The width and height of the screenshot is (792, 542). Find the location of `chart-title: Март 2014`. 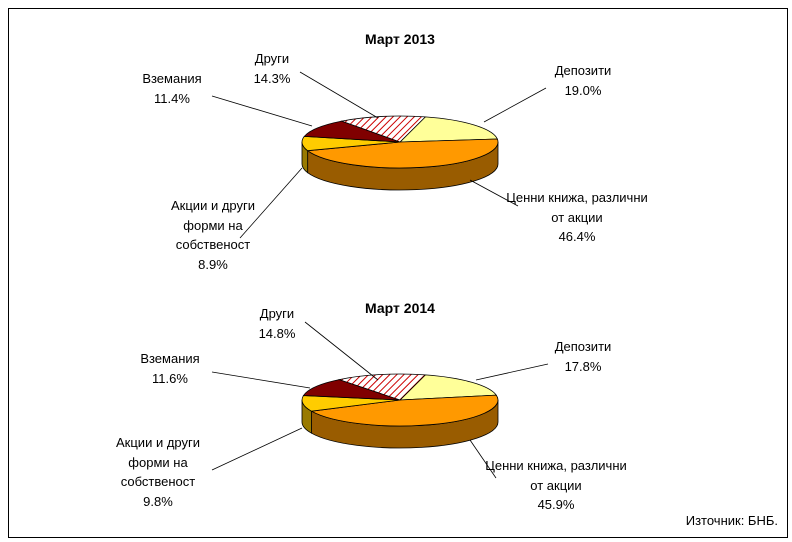

chart-title: Март 2014 is located at coordinates (400, 308).